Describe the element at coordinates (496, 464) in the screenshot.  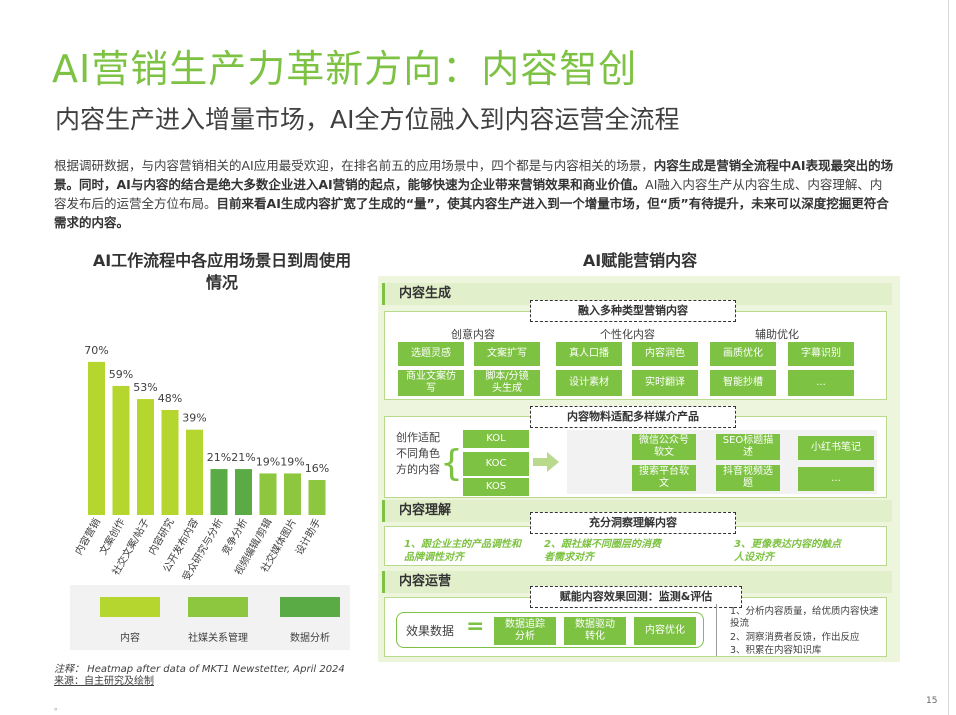
I see `role-koc: KOC` at that location.